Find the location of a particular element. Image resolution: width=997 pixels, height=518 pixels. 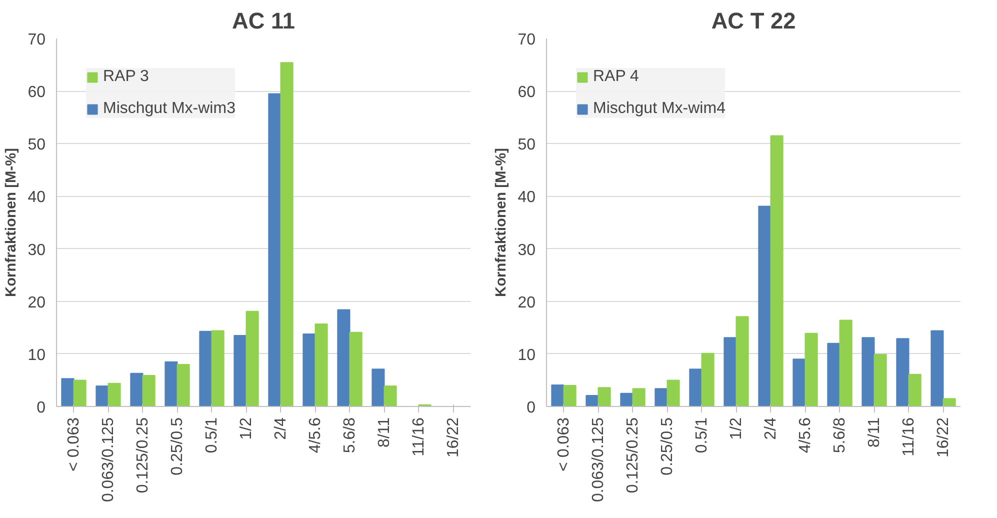

legend-label: Mischgut Mx-wim4 is located at coordinates (659, 109).